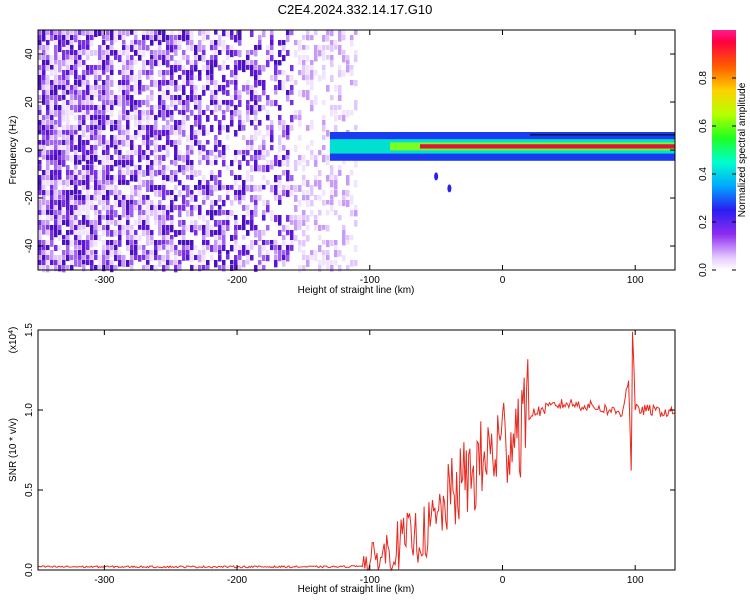 Image resolution: width=750 pixels, height=600 pixels. What do you see at coordinates (703, 126) in the screenshot?
I see `colorbar-tick-label: 0.6` at bounding box center [703, 126].